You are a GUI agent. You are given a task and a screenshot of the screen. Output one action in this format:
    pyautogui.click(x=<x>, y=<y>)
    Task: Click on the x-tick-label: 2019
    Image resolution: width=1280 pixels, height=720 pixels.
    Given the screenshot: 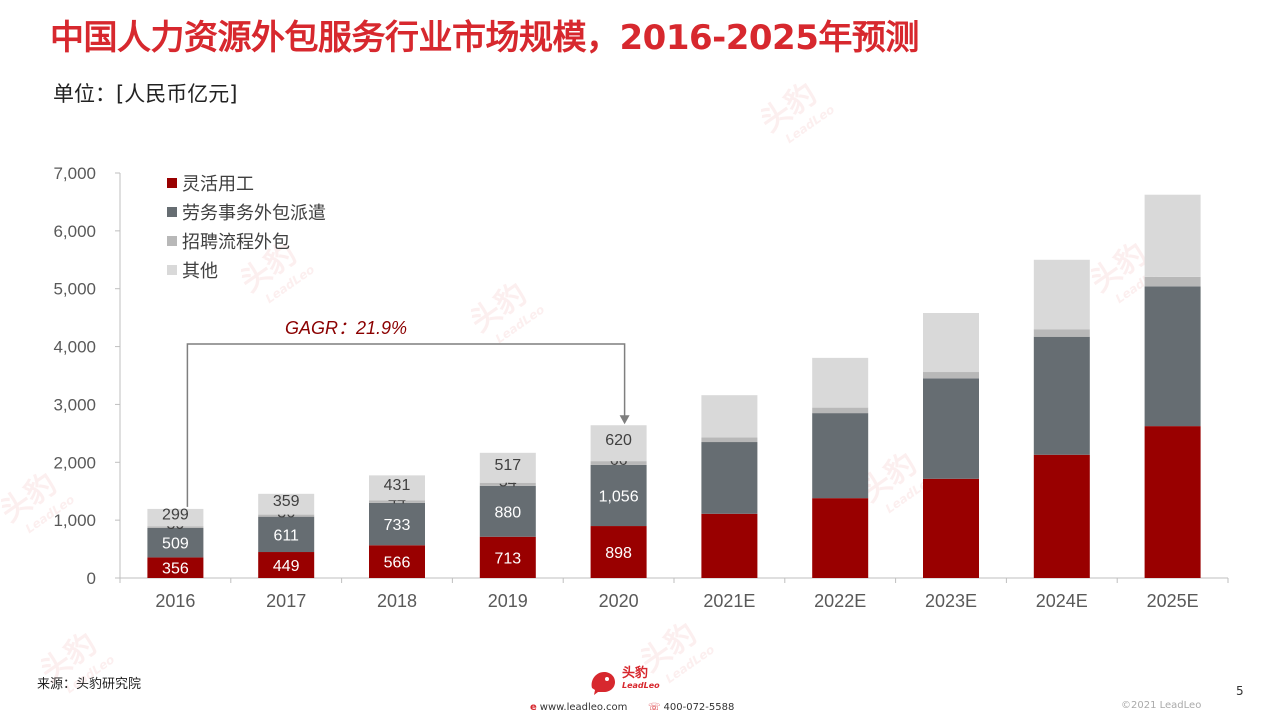 What is the action you would take?
    pyautogui.click(x=508, y=601)
    